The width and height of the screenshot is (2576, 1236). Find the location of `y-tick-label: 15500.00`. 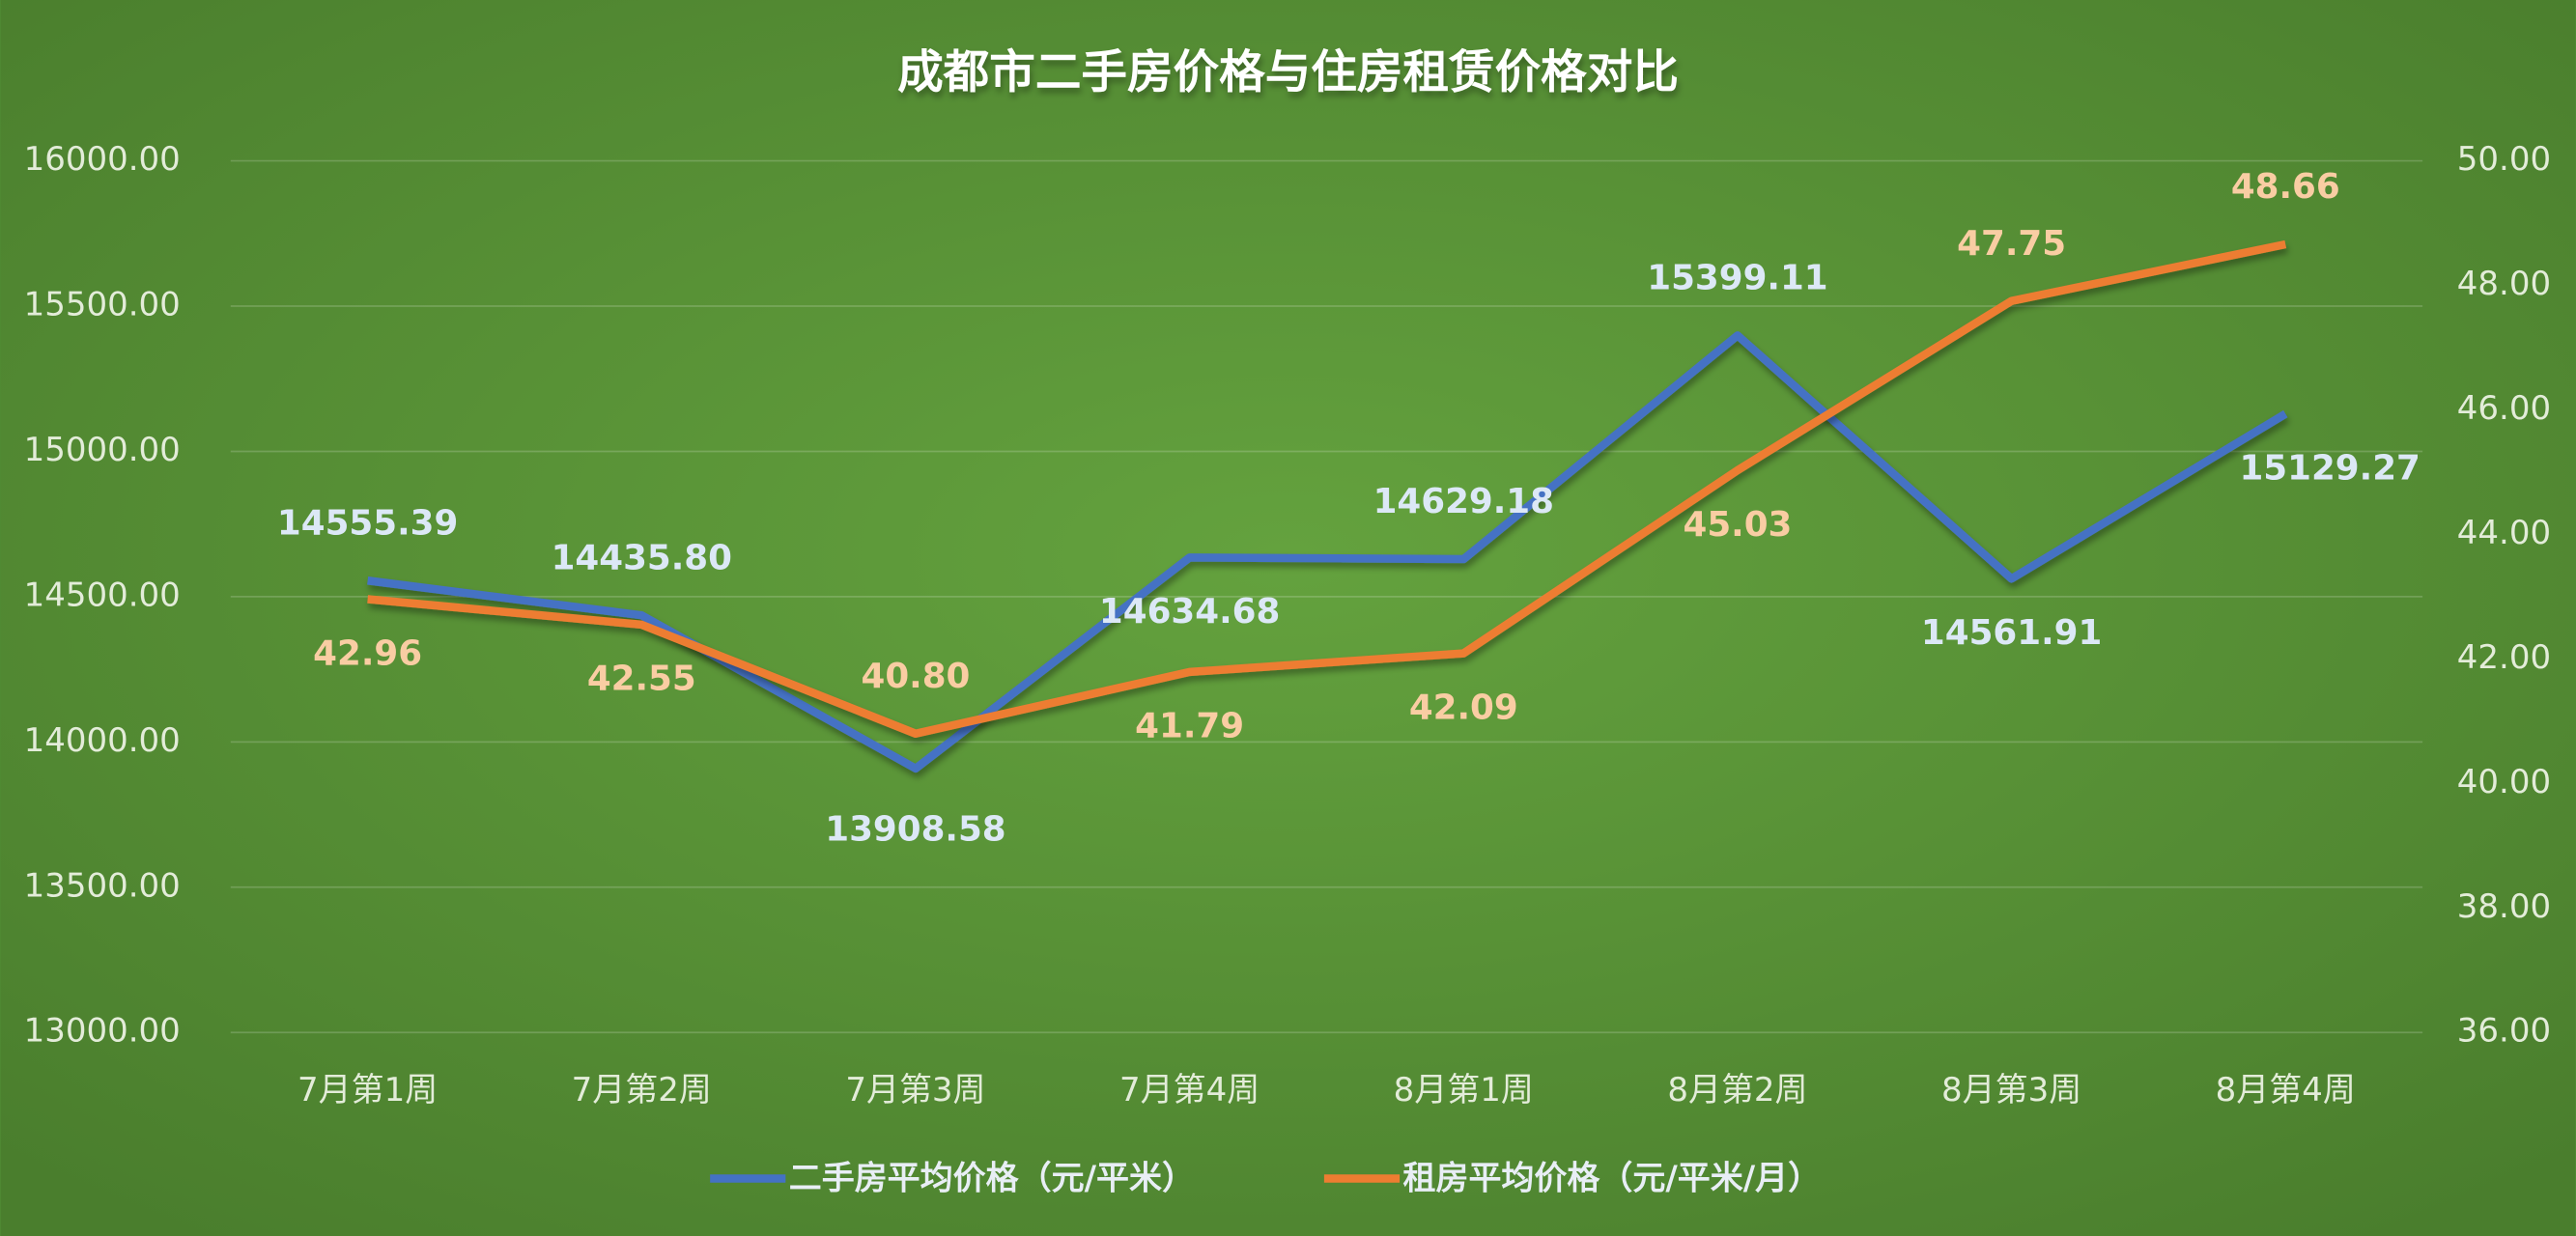

y-tick-label: 15500.00 is located at coordinates (102, 305).